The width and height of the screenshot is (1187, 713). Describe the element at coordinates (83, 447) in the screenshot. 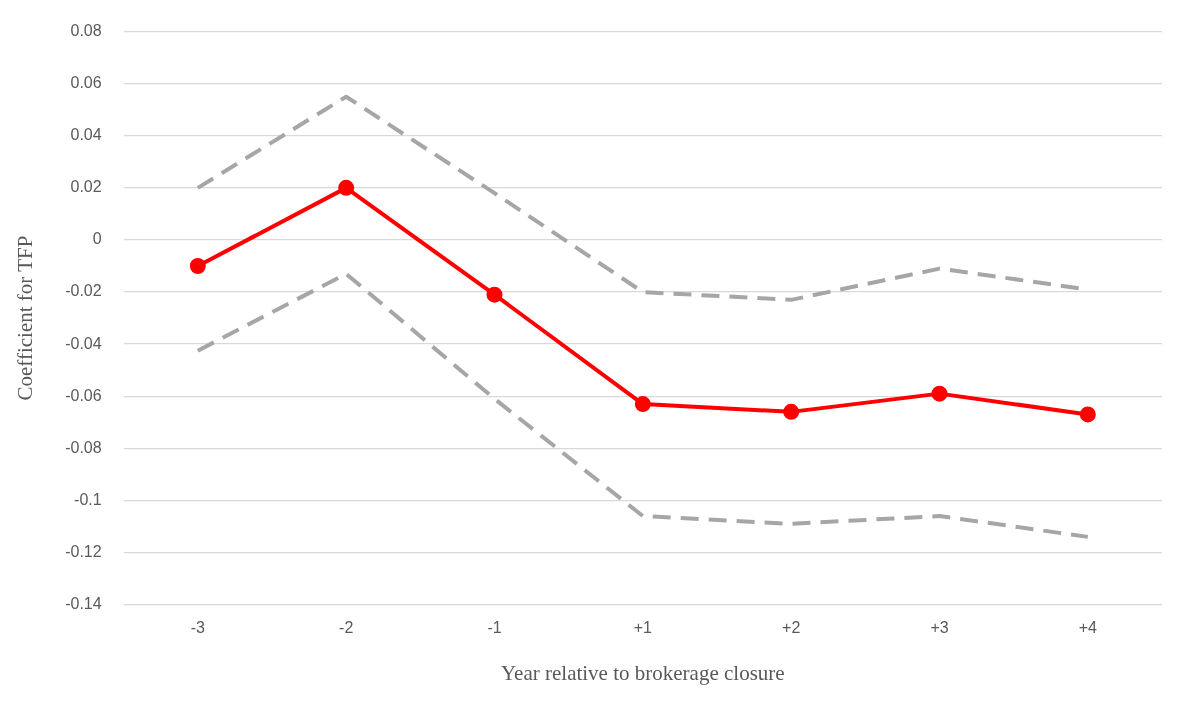

I see `y-tick-label: -0.08` at that location.